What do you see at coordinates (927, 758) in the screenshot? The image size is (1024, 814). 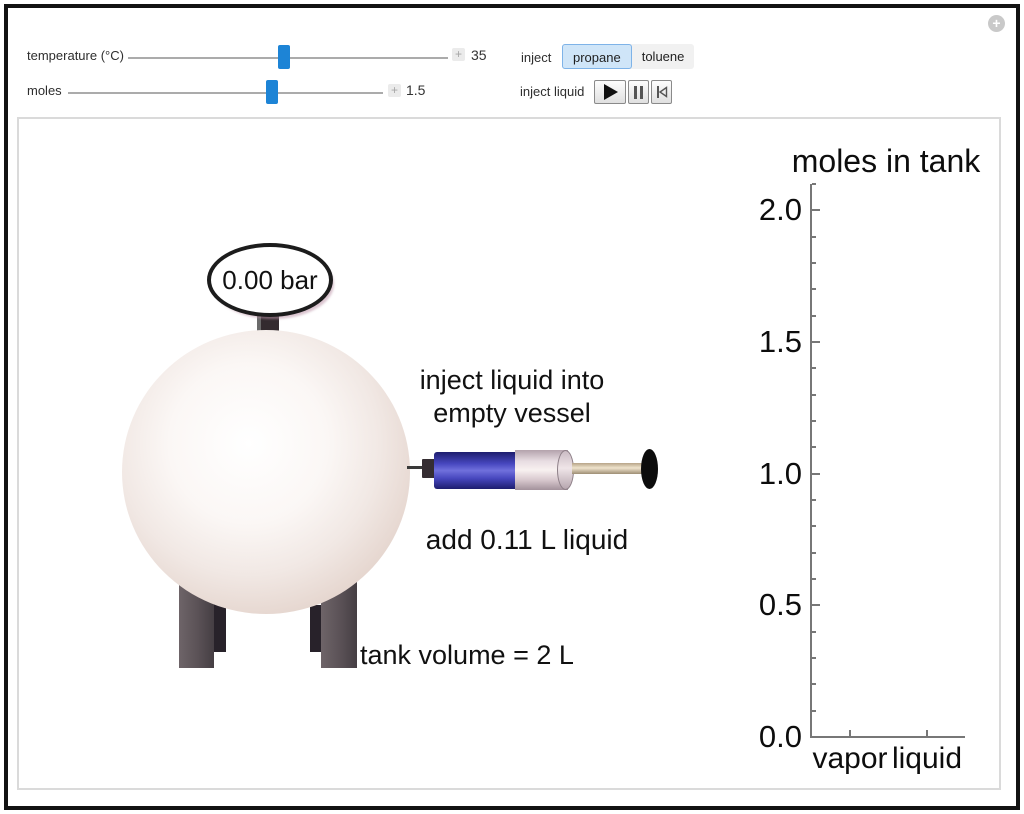 I see `x-category-label: liquid` at bounding box center [927, 758].